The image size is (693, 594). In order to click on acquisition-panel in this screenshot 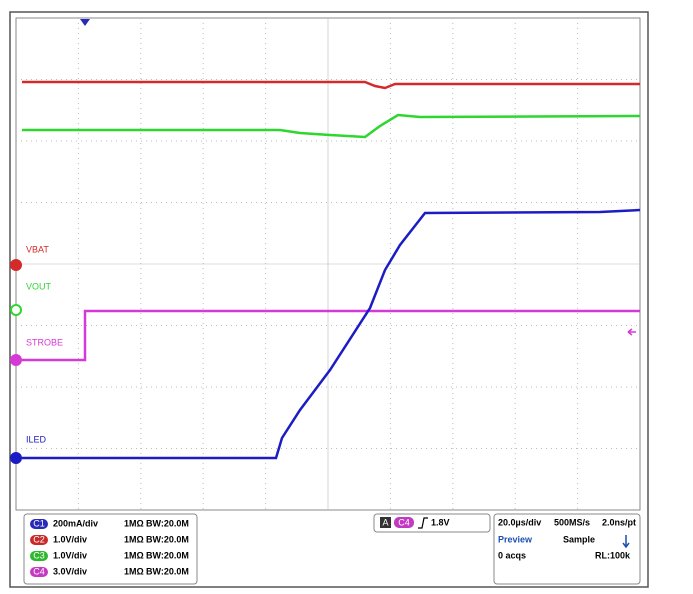, I will do `click(567, 549)`.